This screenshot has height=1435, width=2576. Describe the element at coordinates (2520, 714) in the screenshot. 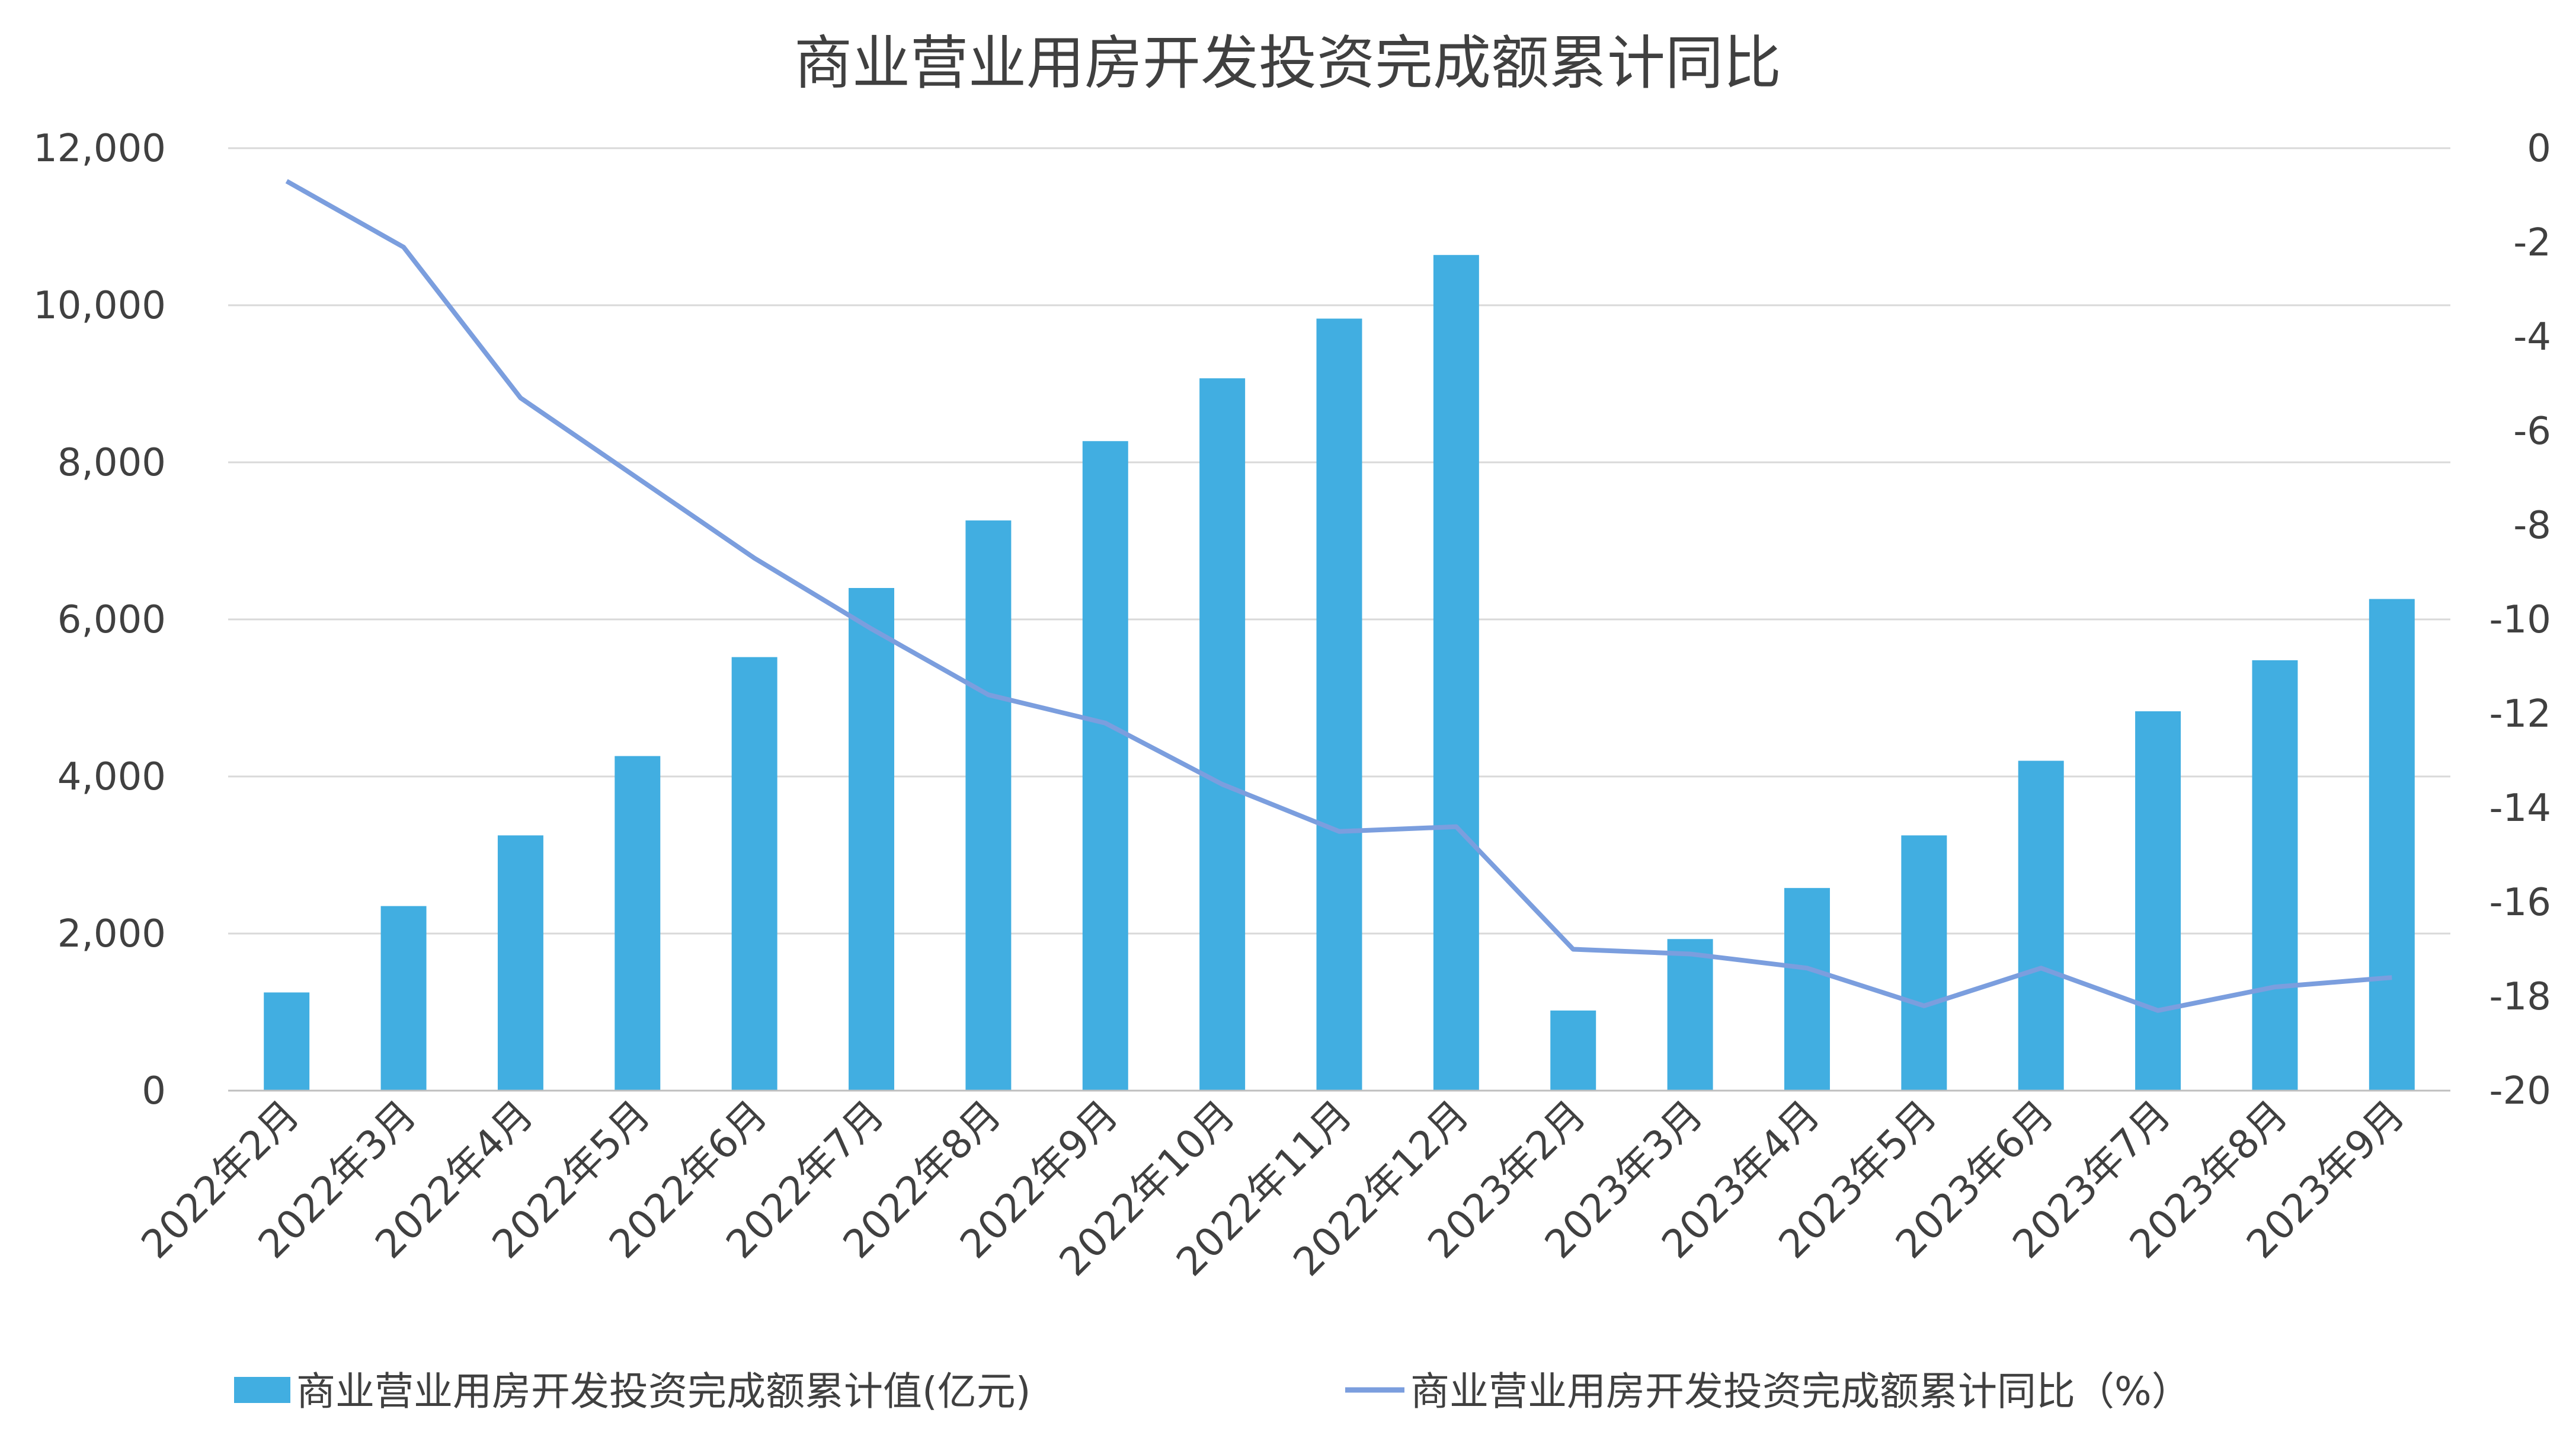

I see `right-tick-label: -12` at that location.